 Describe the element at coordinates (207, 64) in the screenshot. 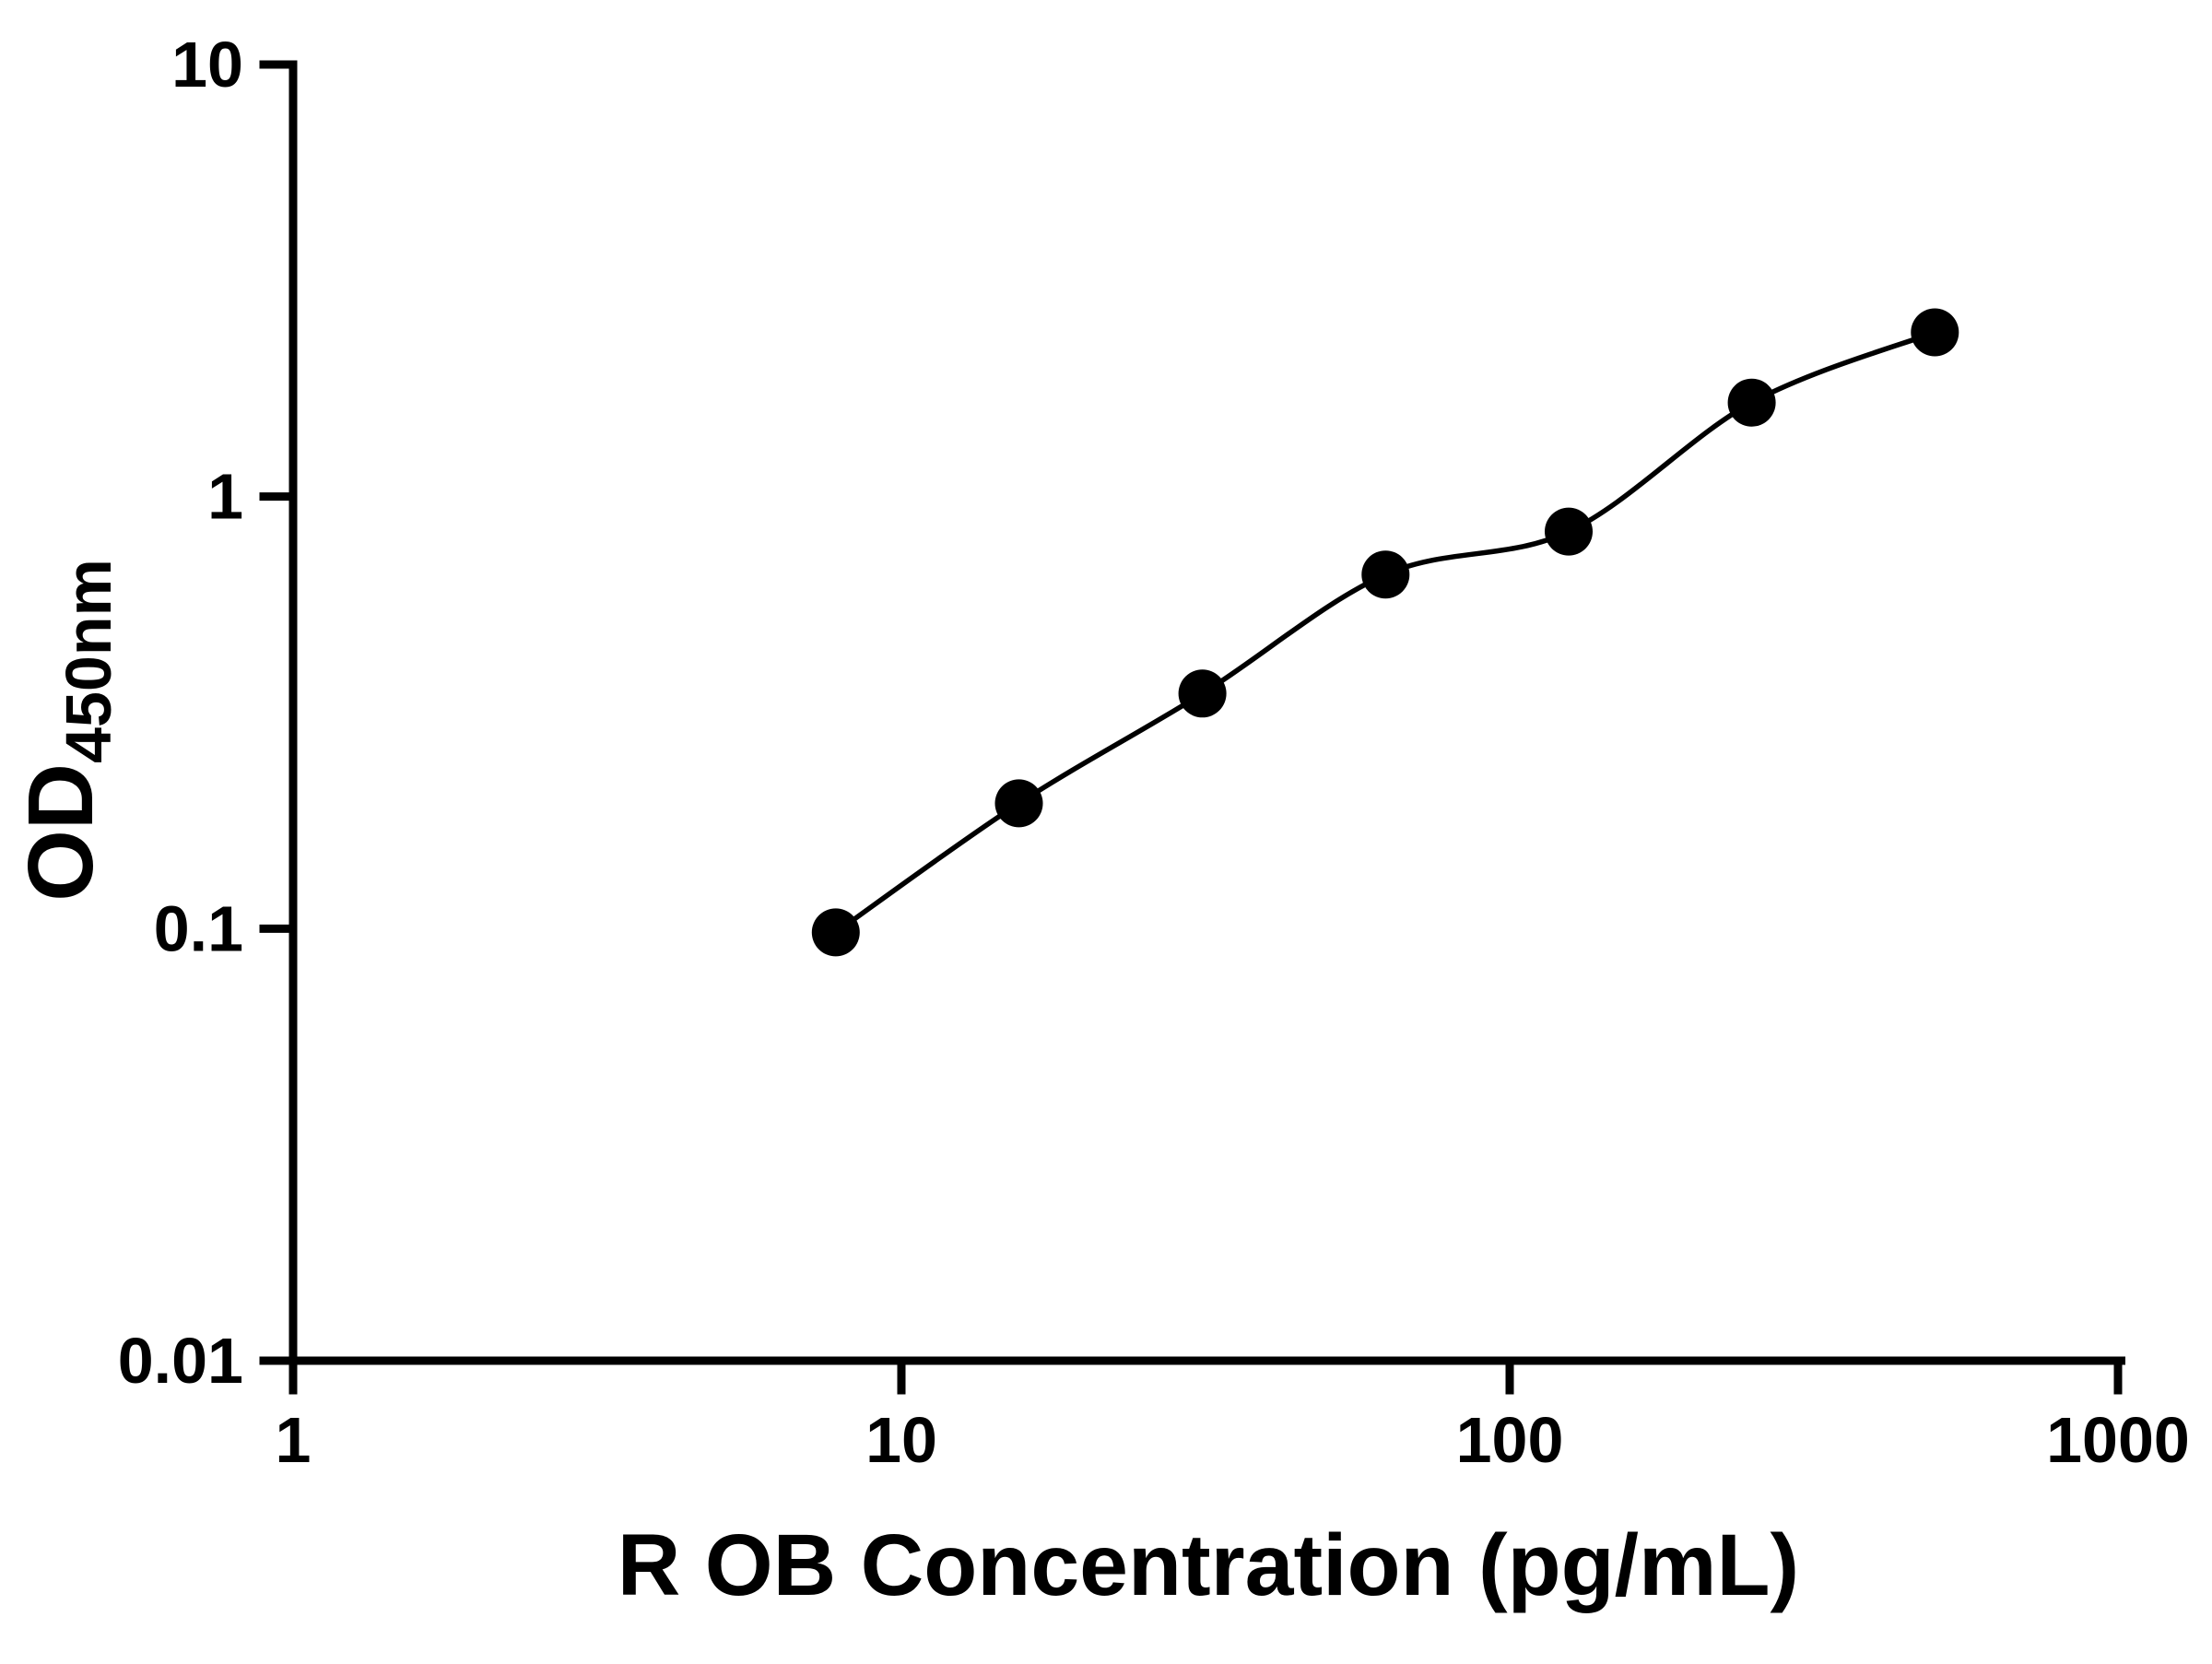

I see `y-tick-label: 10` at that location.